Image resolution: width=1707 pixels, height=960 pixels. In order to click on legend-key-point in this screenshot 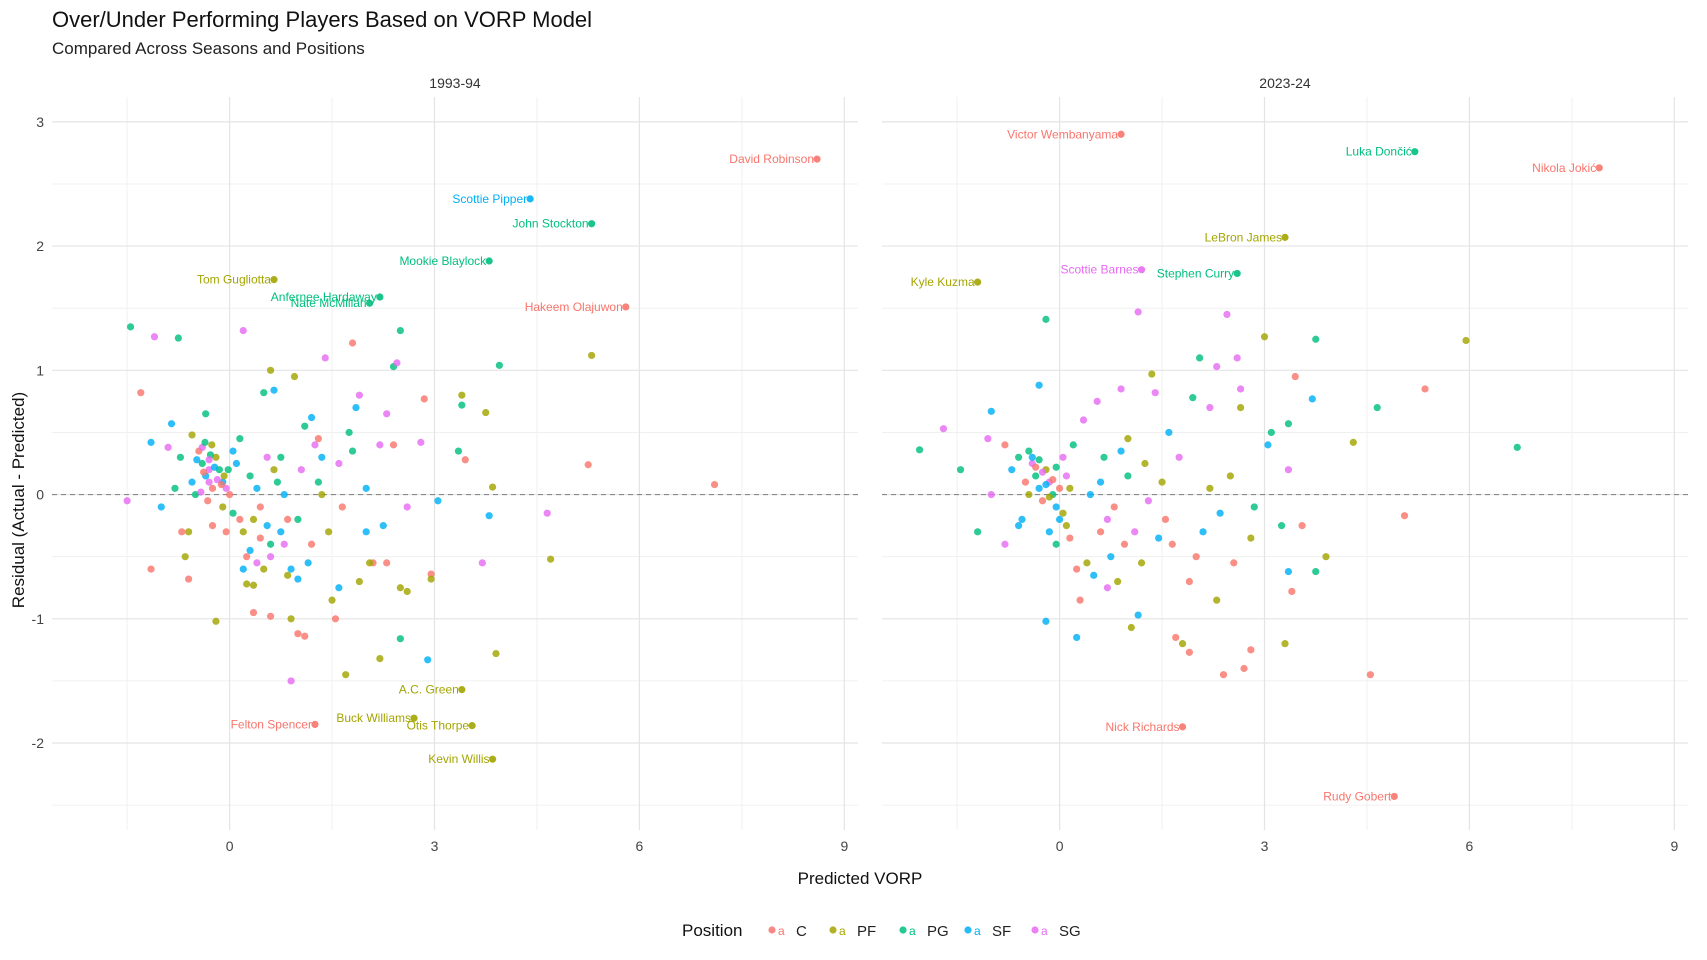, I will do `click(968, 930)`.